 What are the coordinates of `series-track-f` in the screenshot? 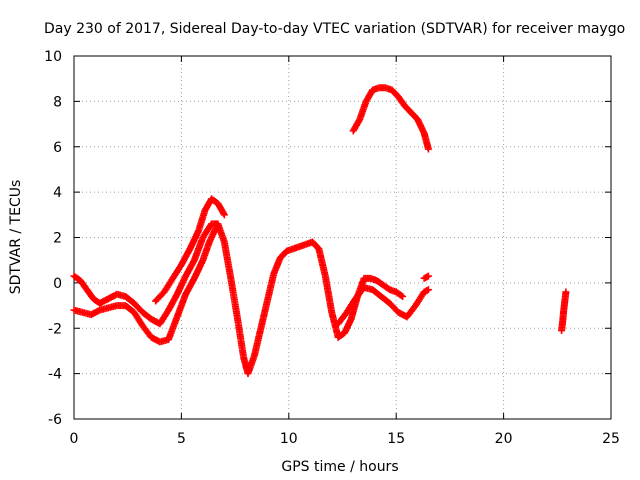 It's located at (390, 118).